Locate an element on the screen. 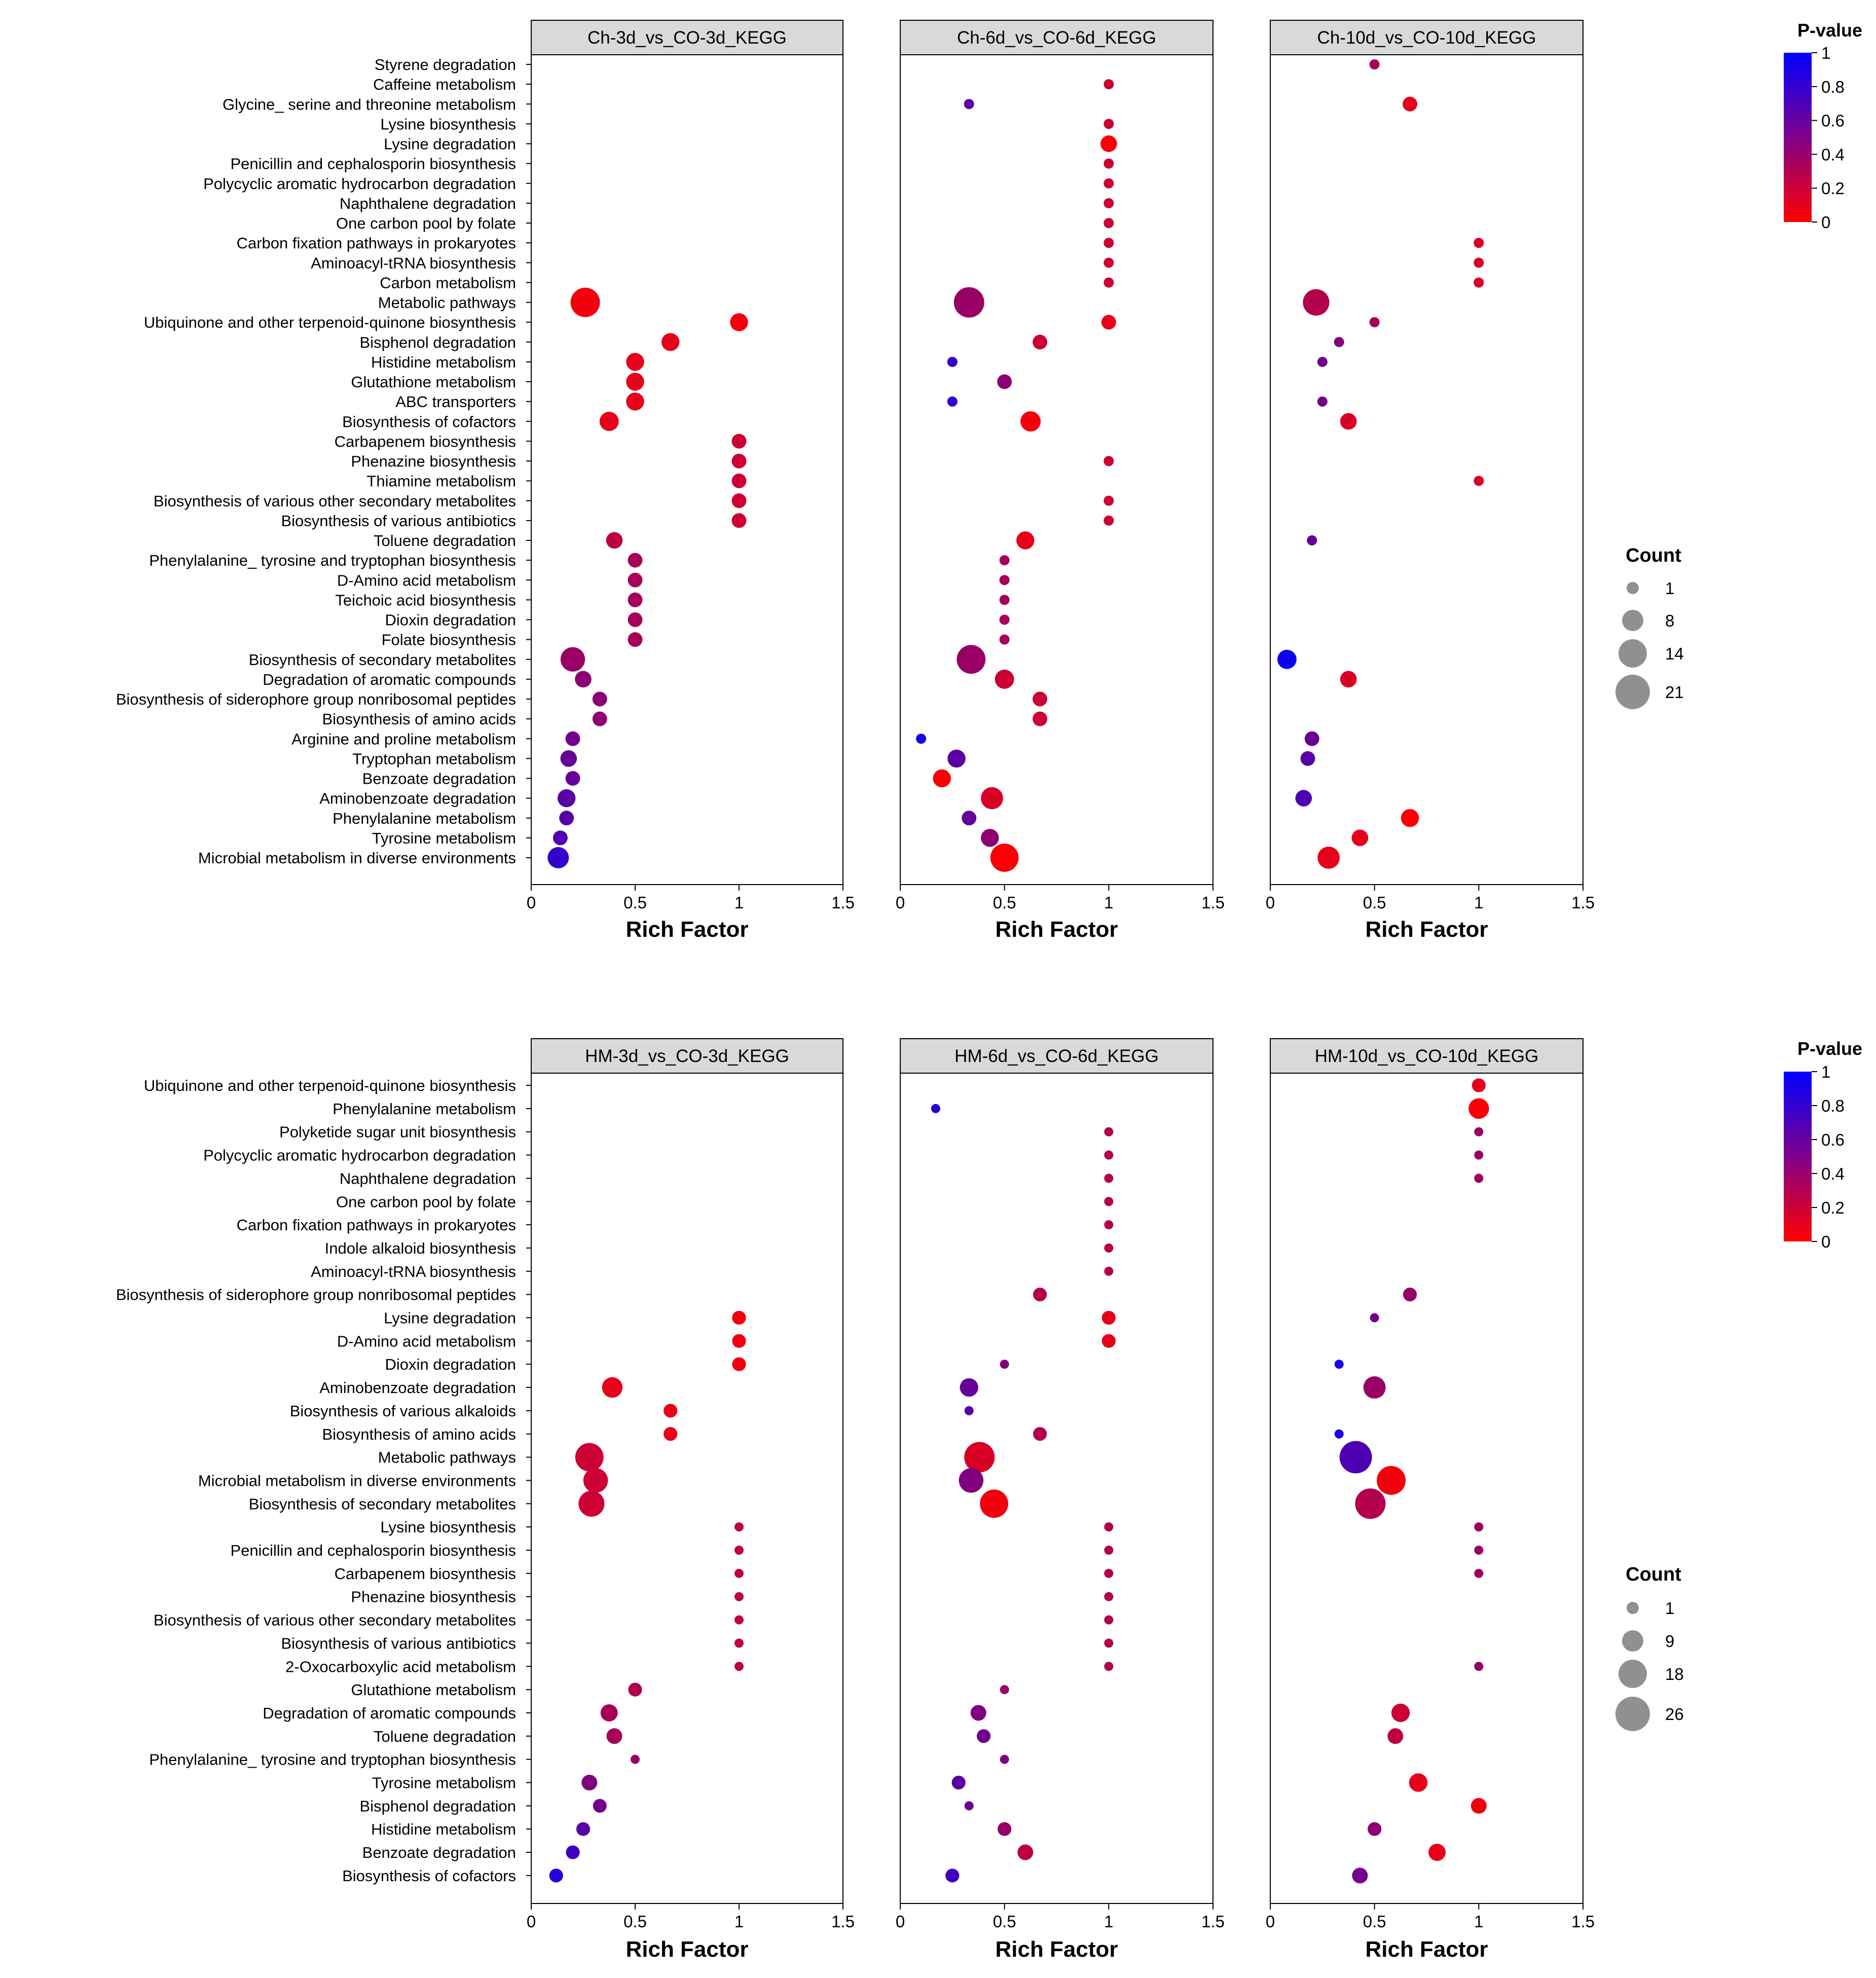 The width and height of the screenshot is (1876, 1978). pathway-label: Biosynthesis of various alkaloids is located at coordinates (403, 1411).